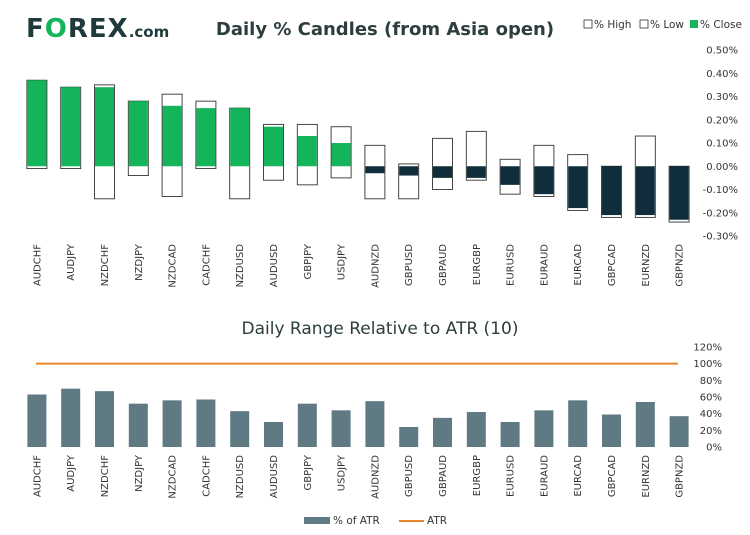 The image size is (750, 535). Describe the element at coordinates (206, 476) in the screenshot. I see `atr-category-label: CADCHF` at that location.